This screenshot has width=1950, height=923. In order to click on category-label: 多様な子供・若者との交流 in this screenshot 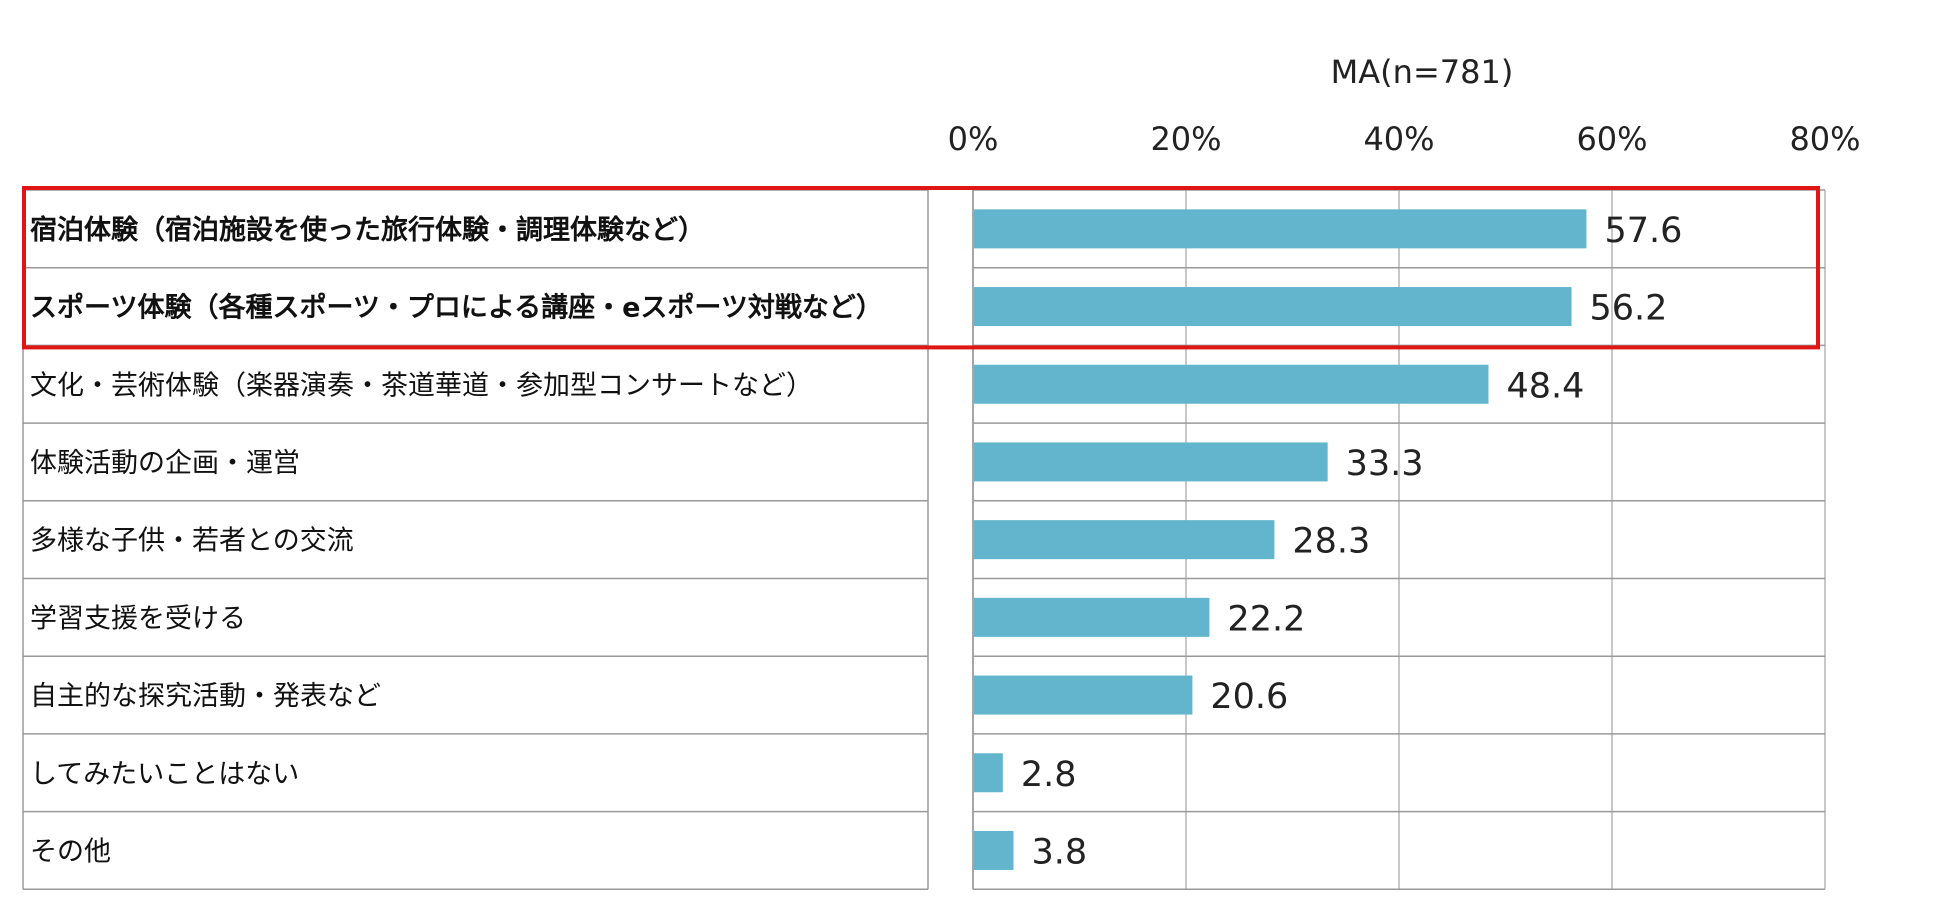, I will do `click(192, 541)`.